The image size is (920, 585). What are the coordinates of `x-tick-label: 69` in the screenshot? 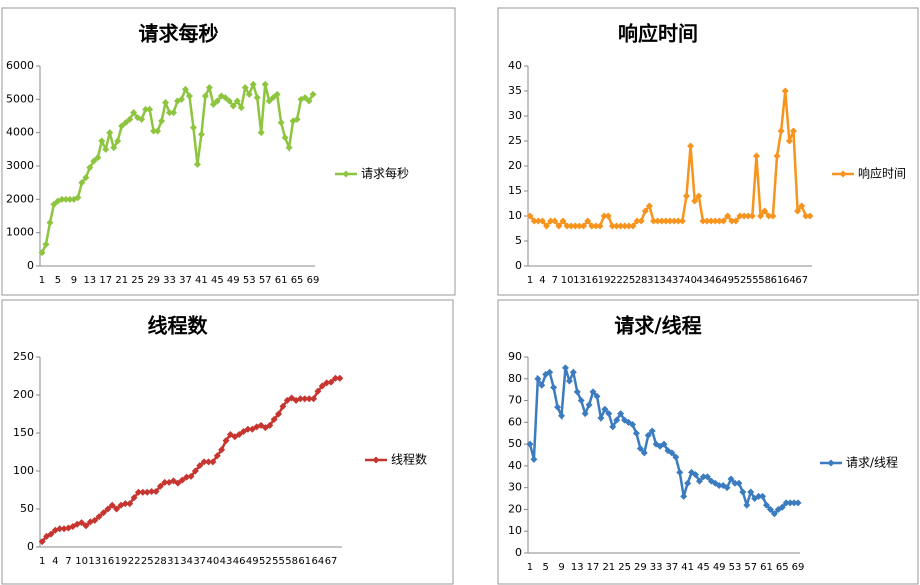 It's located at (798, 567).